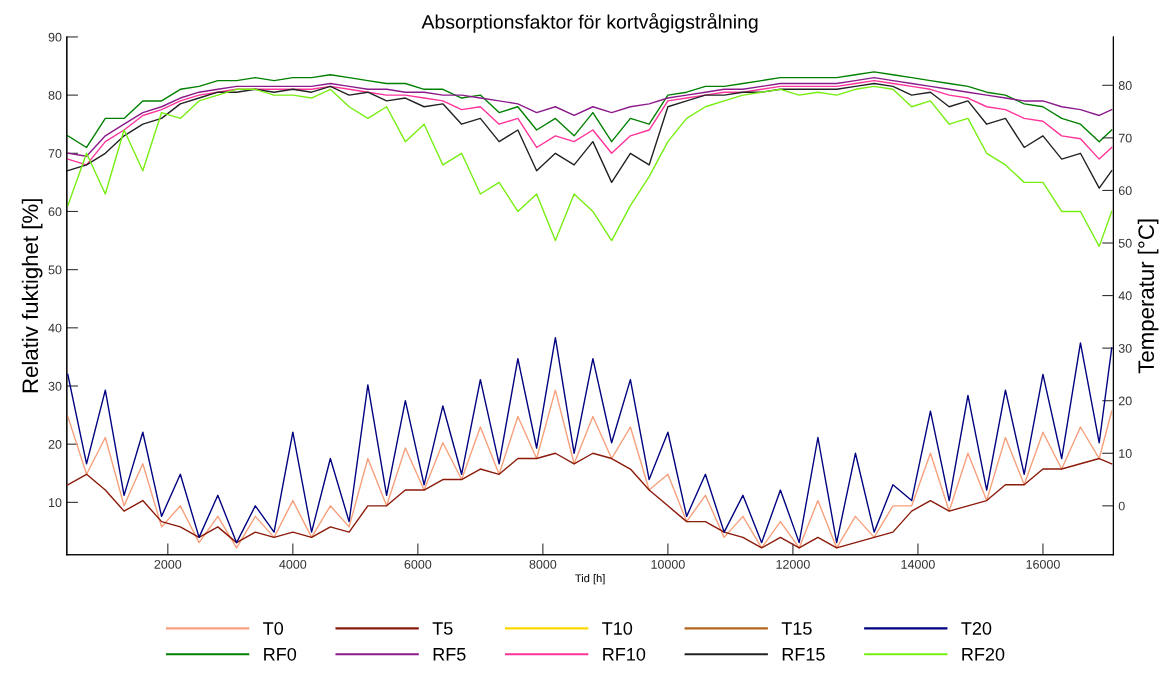 Image resolution: width=1172 pixels, height=684 pixels. What do you see at coordinates (1125, 191) in the screenshot?
I see `y2-tick-label: 60` at bounding box center [1125, 191].